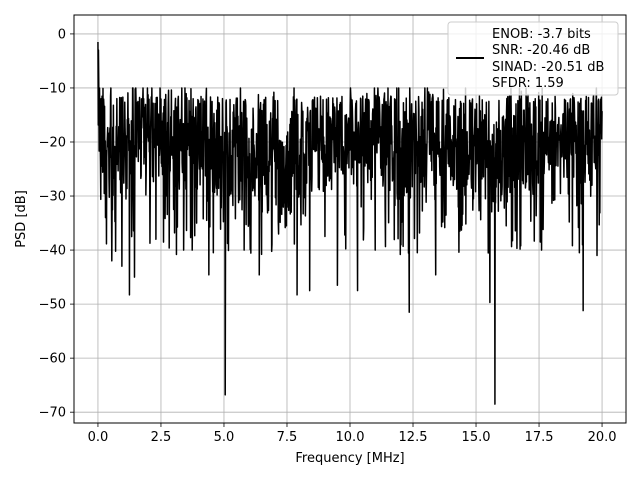 This screenshot has width=640, height=480. Describe the element at coordinates (224, 437) in the screenshot. I see `x-tick-label: 5.0` at that location.